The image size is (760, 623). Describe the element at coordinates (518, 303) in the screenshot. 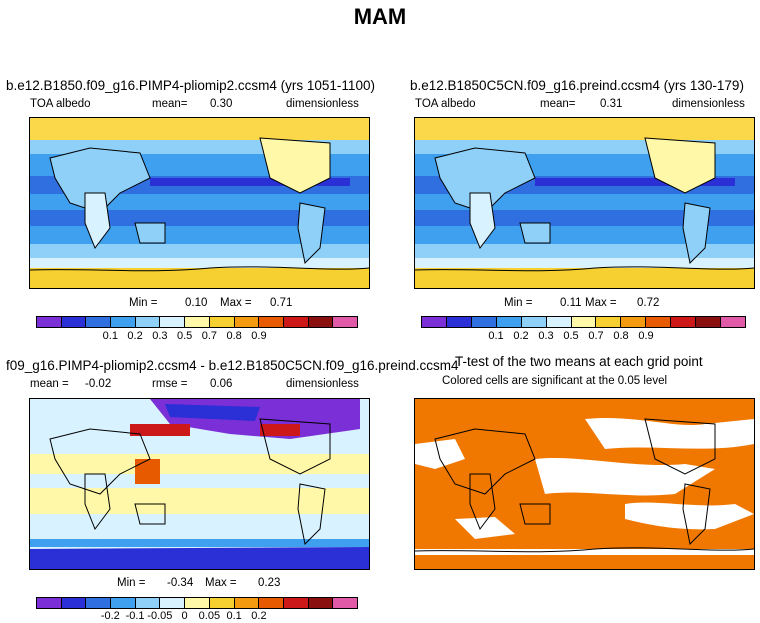

I see `panel2-min-label: Min =` at that location.